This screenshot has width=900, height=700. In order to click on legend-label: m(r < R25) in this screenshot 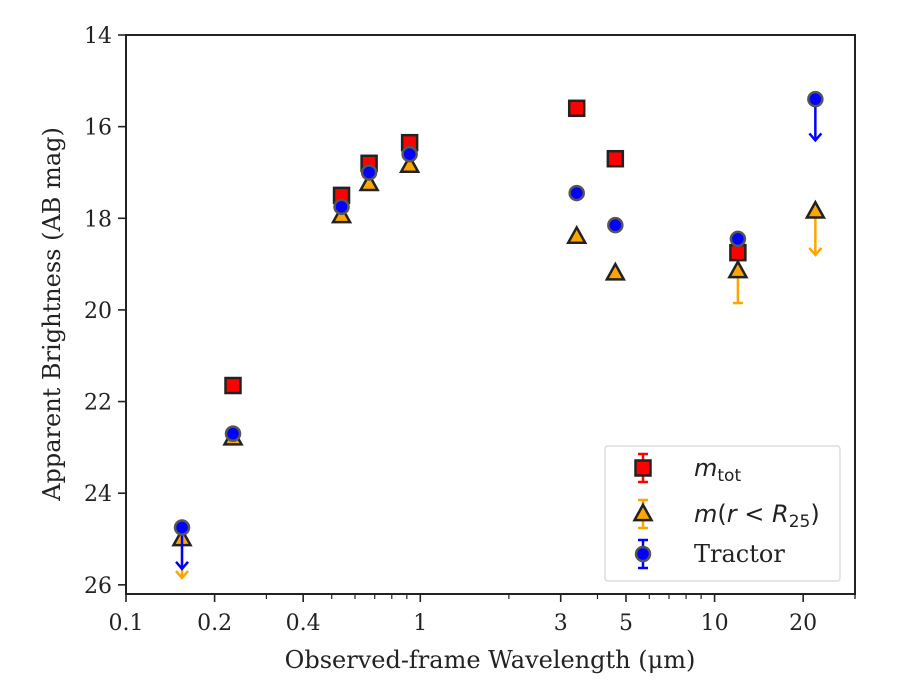, I will do `click(757, 516)`.